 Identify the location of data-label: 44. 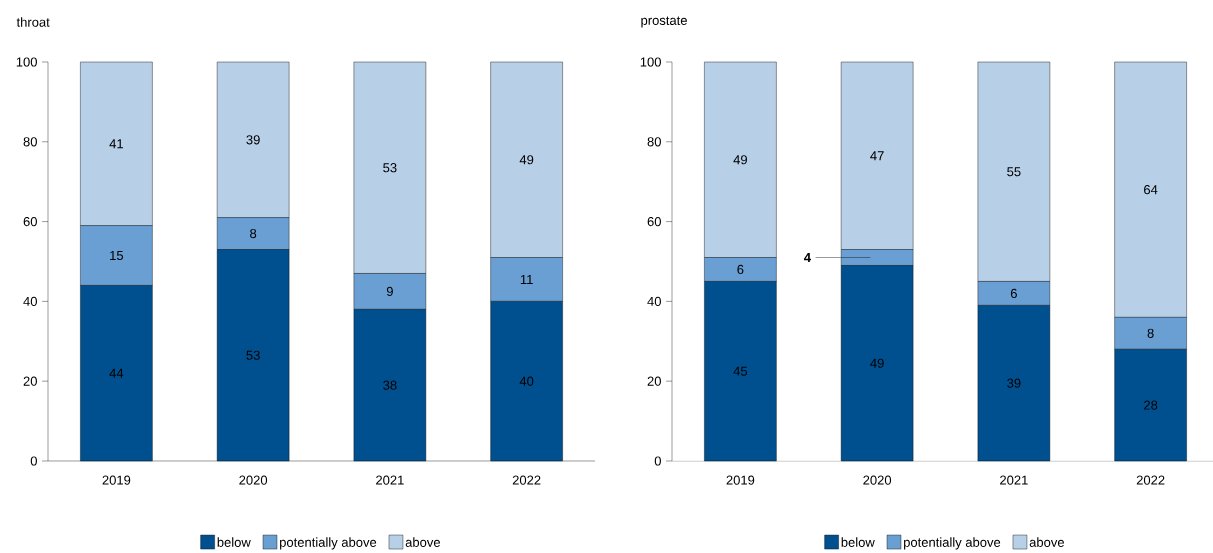
(116, 373).